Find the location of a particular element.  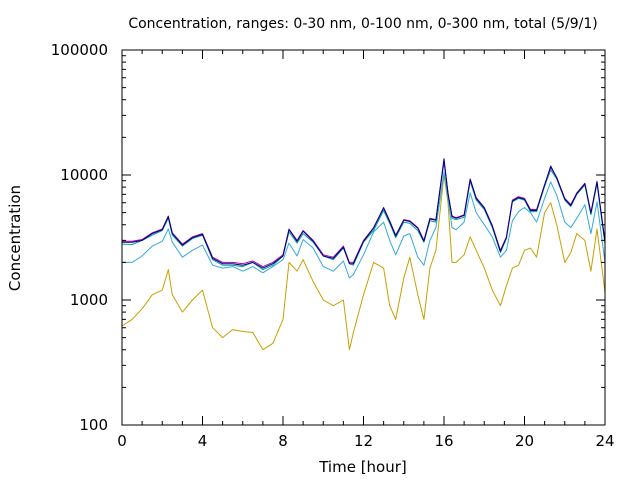

y-tick-label: 1000 is located at coordinates (89, 300).